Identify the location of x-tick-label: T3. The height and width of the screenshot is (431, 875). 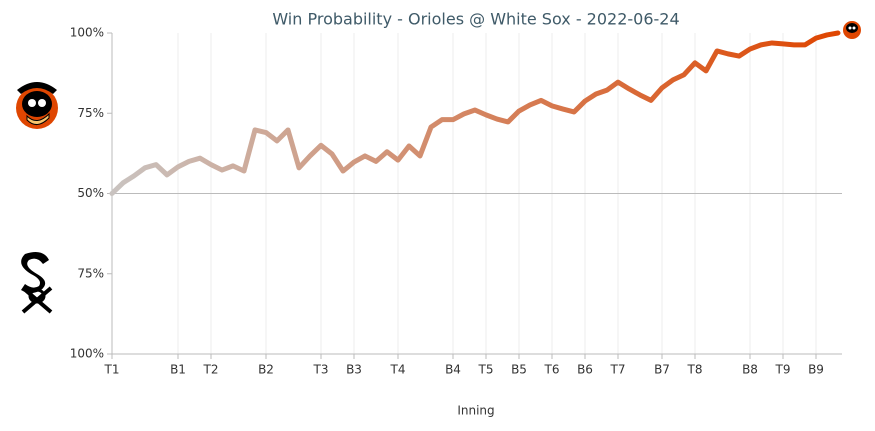
(321, 370).